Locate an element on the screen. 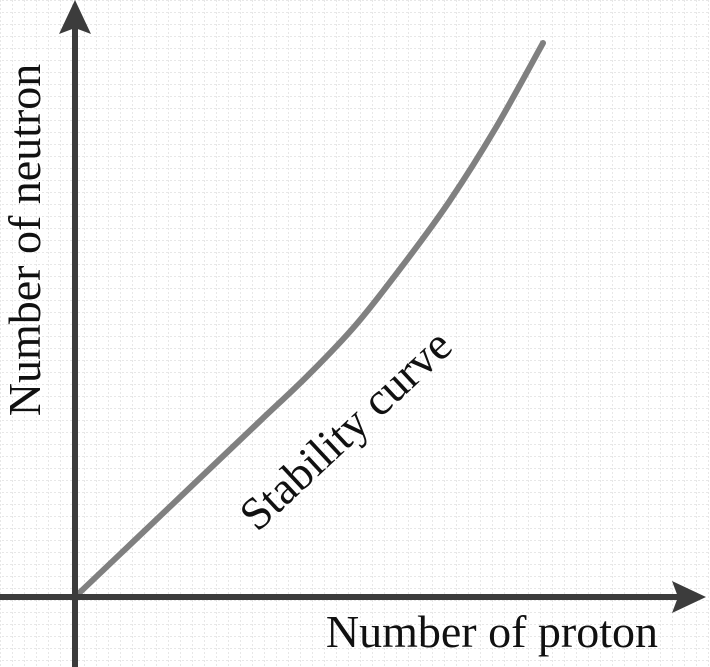 The width and height of the screenshot is (710, 667). x-axis-label: Number of proton is located at coordinates (492, 631).